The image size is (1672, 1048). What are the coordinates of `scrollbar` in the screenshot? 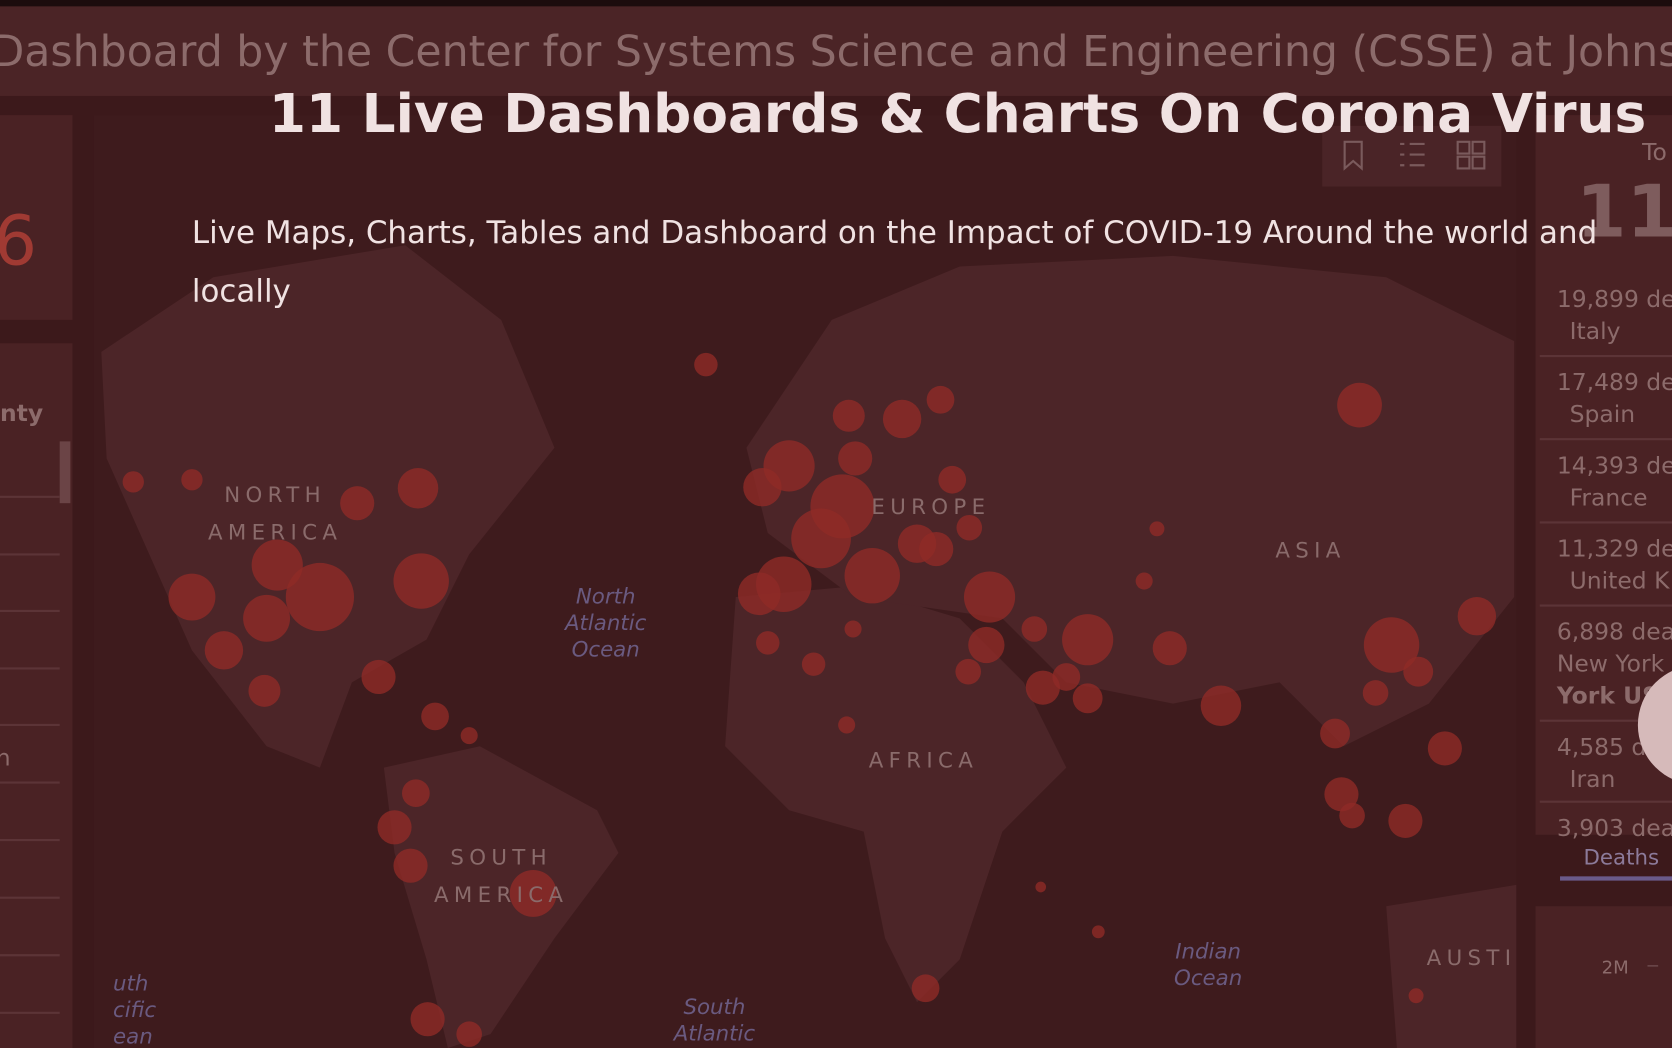 It's located at (65, 472).